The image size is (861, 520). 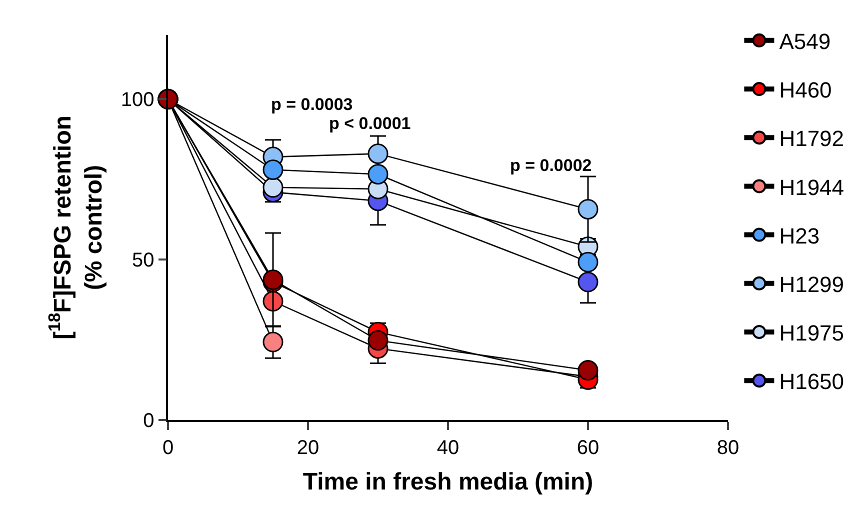 What do you see at coordinates (811, 139) in the screenshot?
I see `legend-label: H1792` at bounding box center [811, 139].